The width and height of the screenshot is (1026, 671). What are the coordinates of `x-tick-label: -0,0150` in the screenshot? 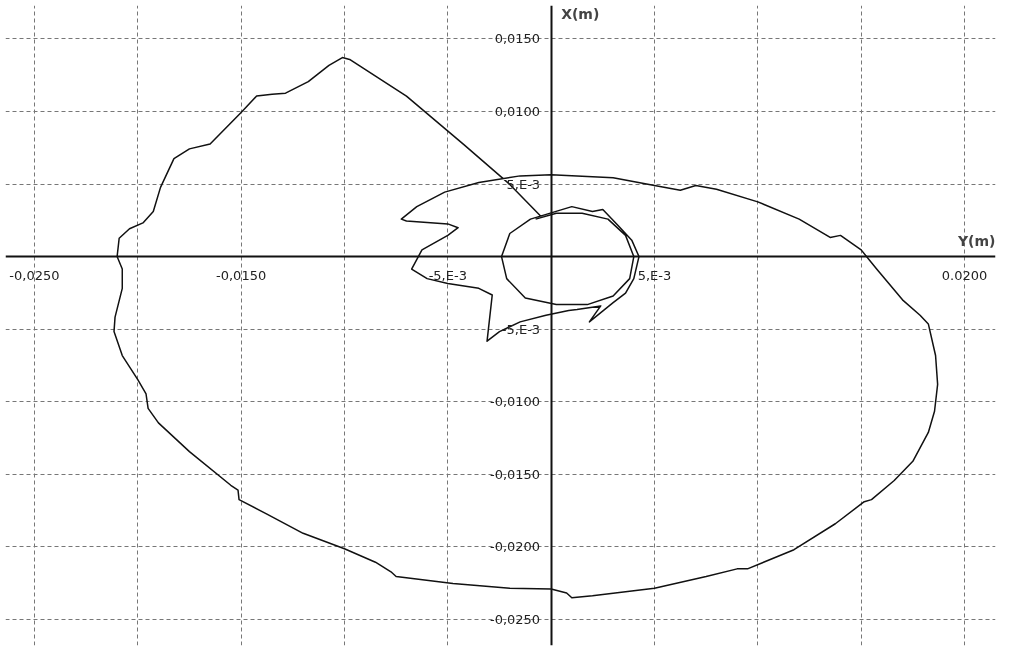 It's located at (241, 275).